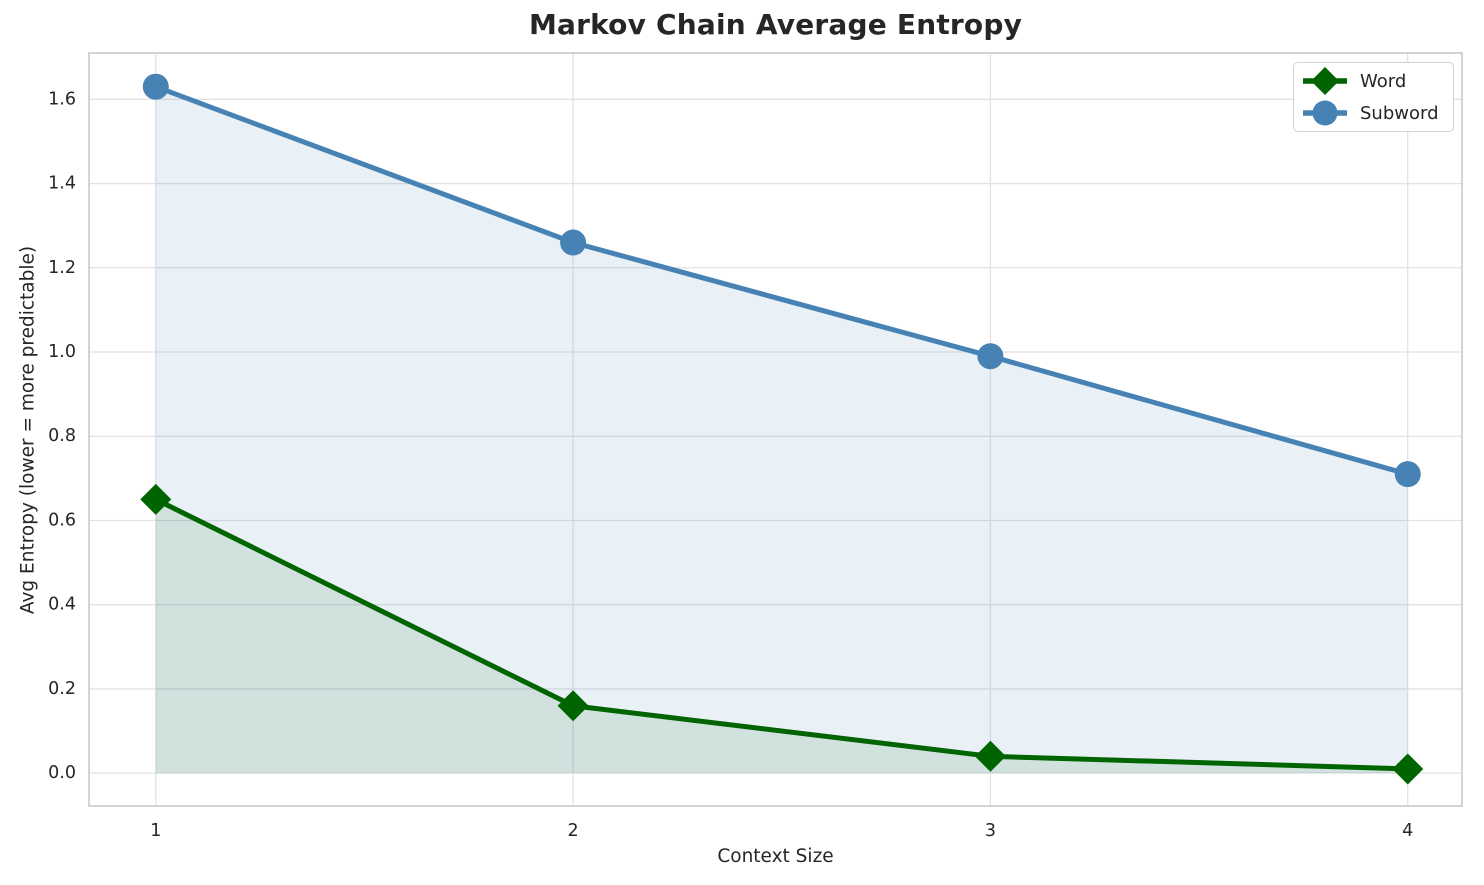 The image size is (1484, 885). I want to click on legend-item-word: Word, so click(1370, 81).